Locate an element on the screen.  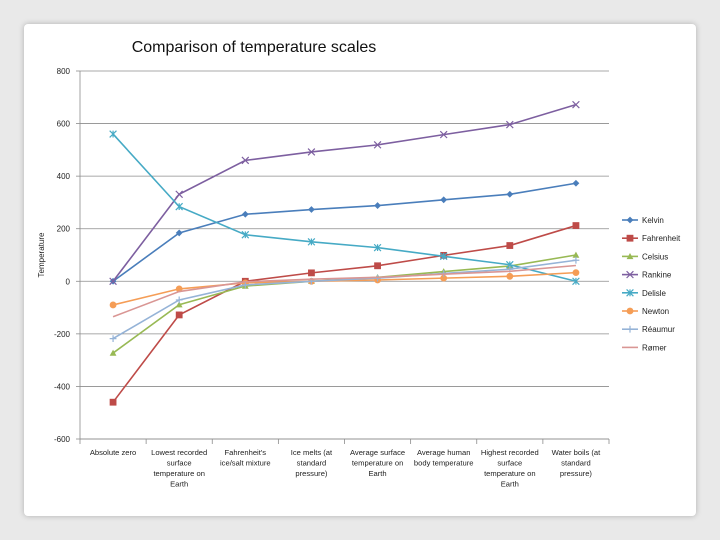
x-category-label: Water boils (at standard pressure) is located at coordinates (577, 463).